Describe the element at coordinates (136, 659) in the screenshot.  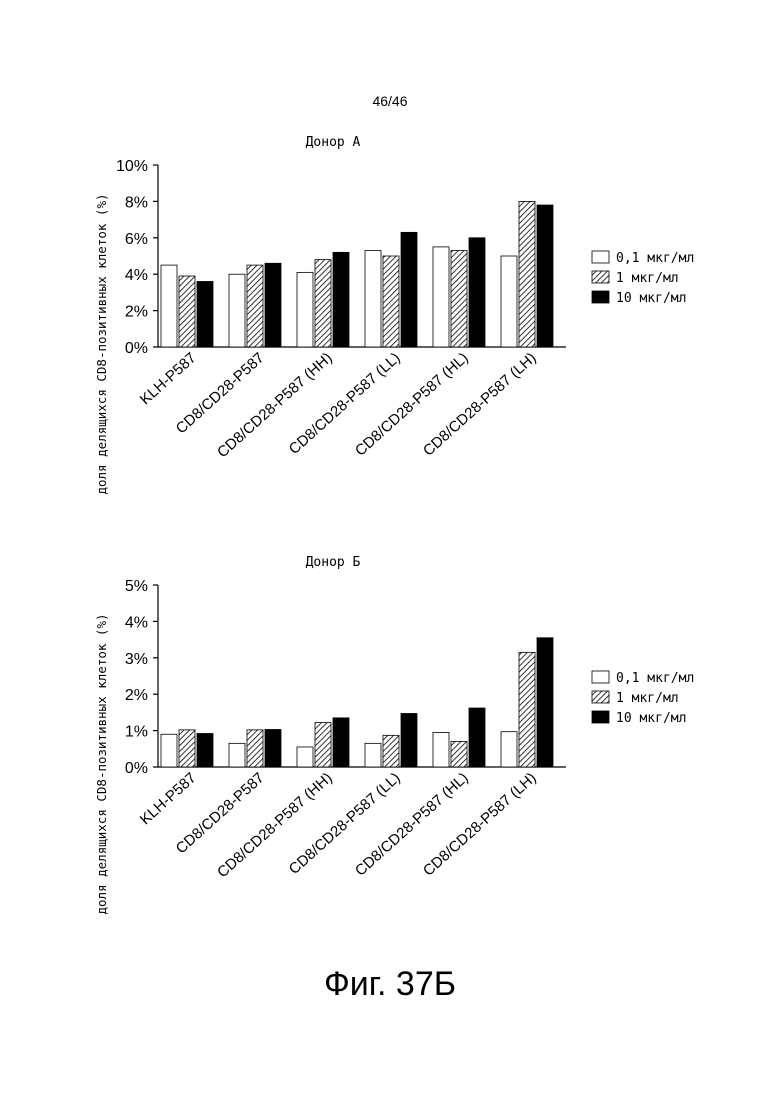
I see `y-tick-label: 3%` at that location.